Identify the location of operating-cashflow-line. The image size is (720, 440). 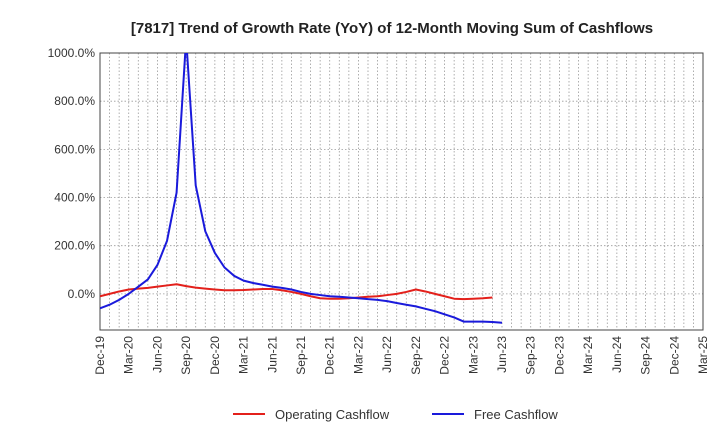
(296, 292).